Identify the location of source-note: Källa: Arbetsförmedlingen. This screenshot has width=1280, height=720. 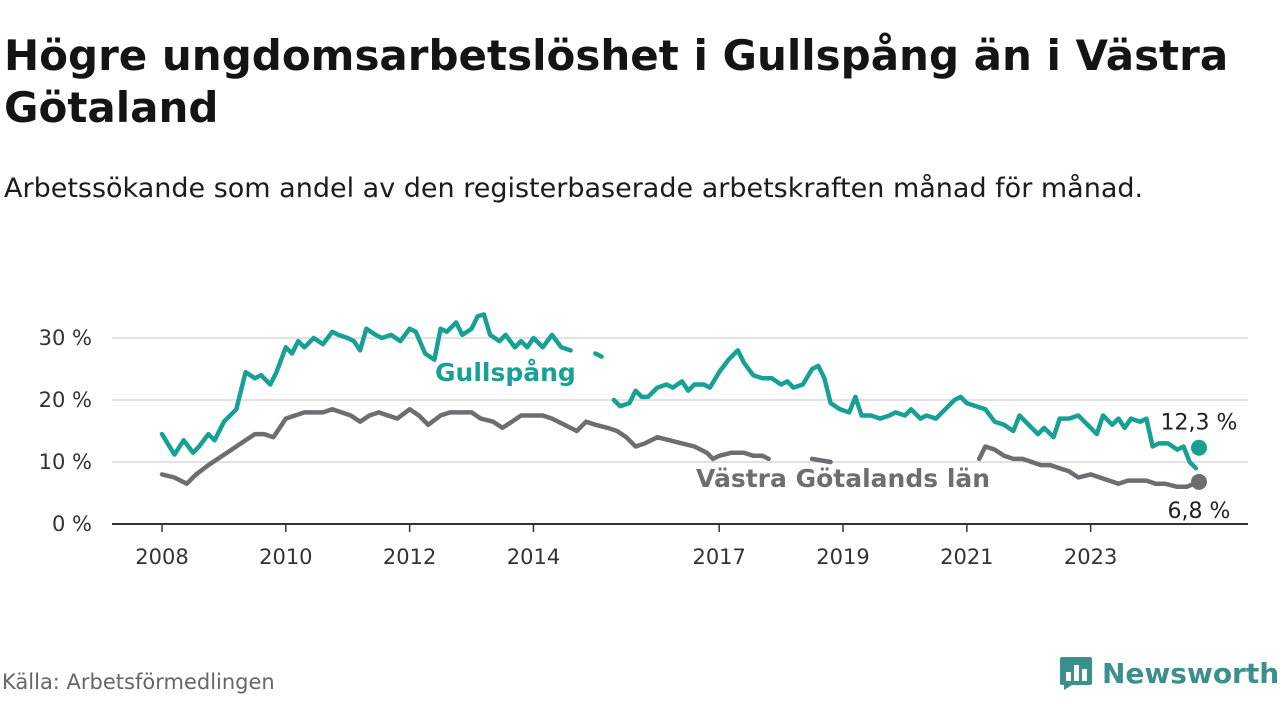
(138, 682).